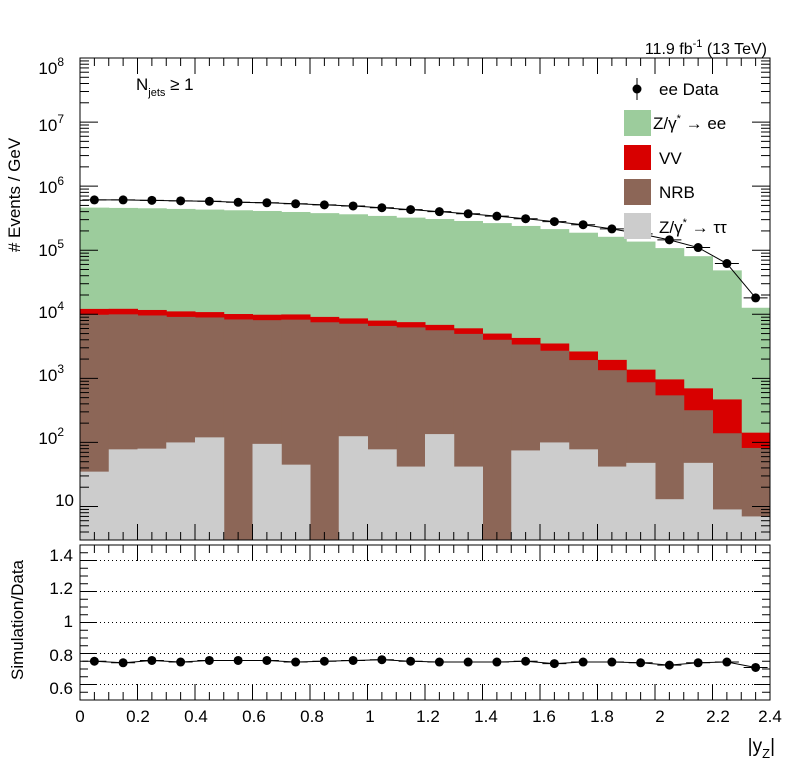 This screenshot has height=772, width=796. What do you see at coordinates (685, 223) in the screenshot?
I see `legend-ztt-sup: *` at bounding box center [685, 223].